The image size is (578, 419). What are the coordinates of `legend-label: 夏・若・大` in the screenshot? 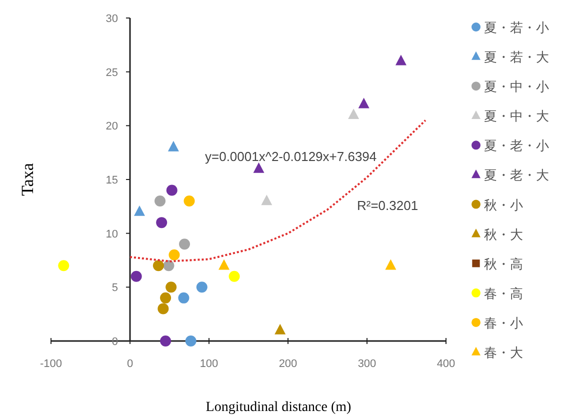 It's located at (516, 57).